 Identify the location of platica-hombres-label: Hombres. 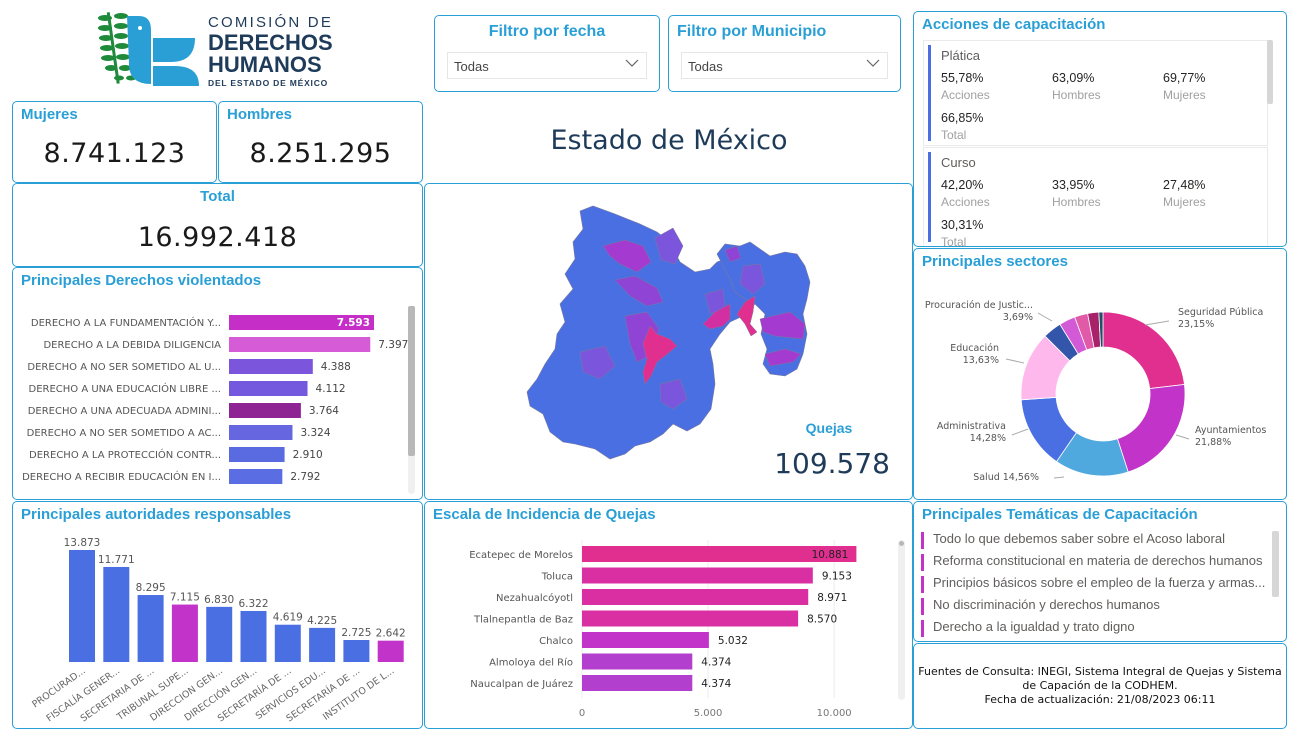
(1076, 95).